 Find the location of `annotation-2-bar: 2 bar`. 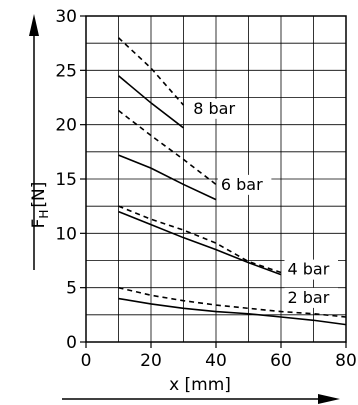

annotation-2-bar: 2 bar is located at coordinates (311, 297).